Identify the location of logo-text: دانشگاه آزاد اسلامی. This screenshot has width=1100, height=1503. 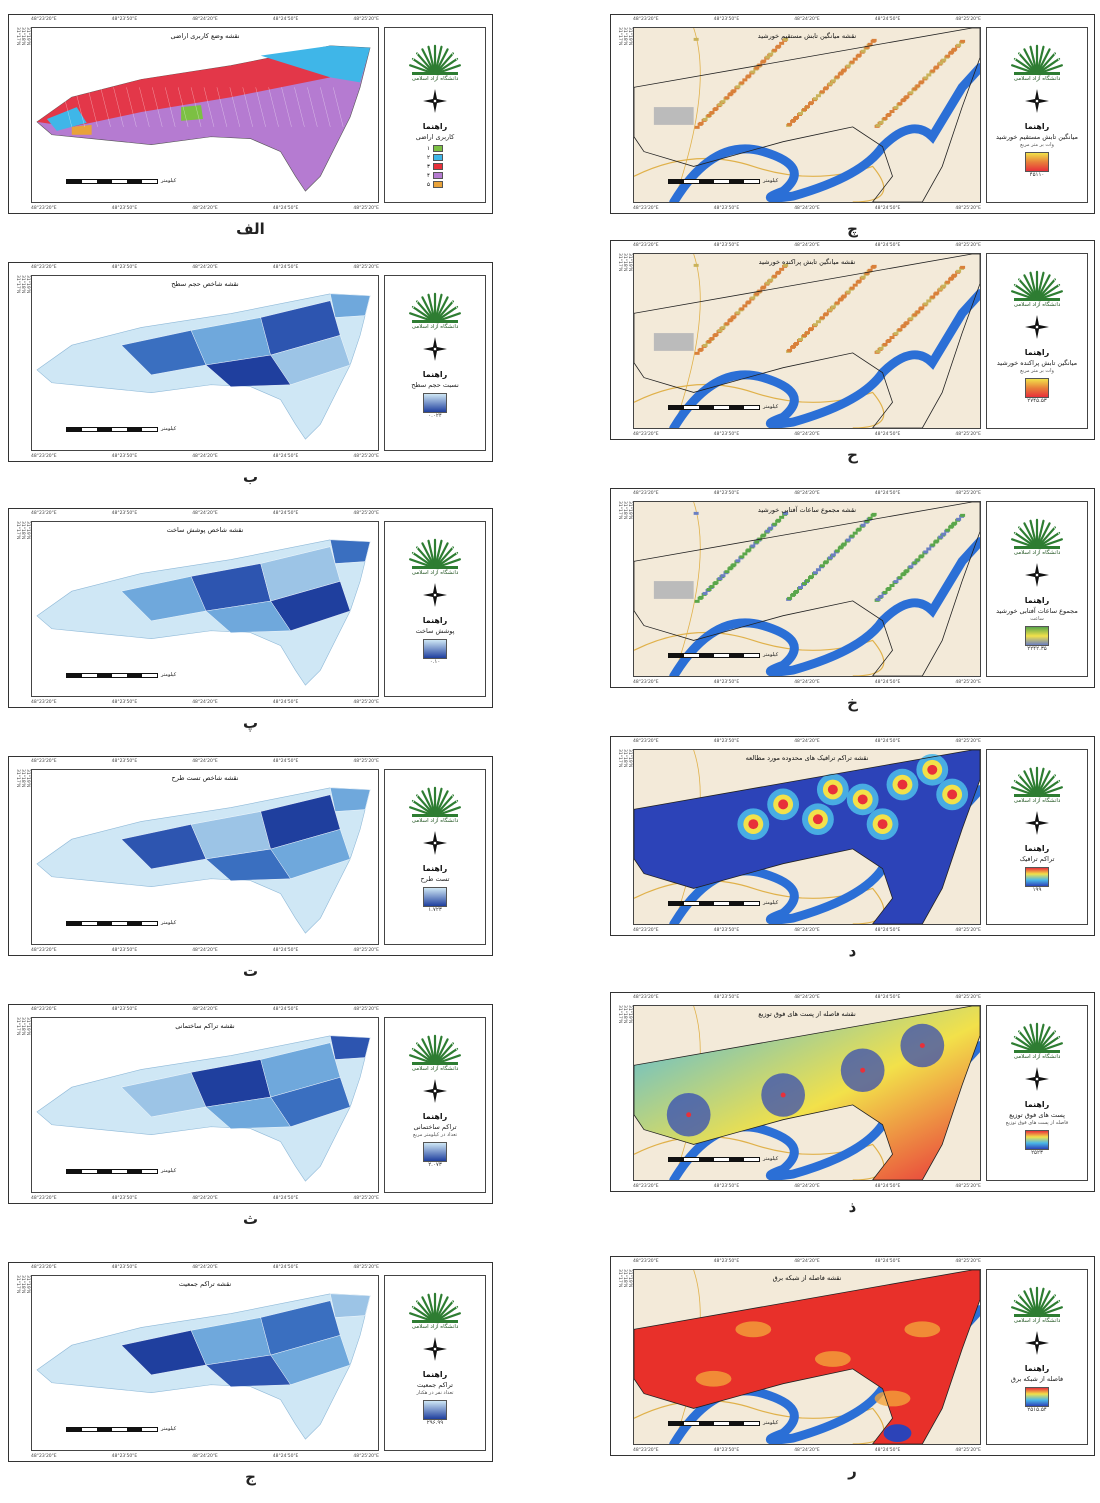
(435, 1069).